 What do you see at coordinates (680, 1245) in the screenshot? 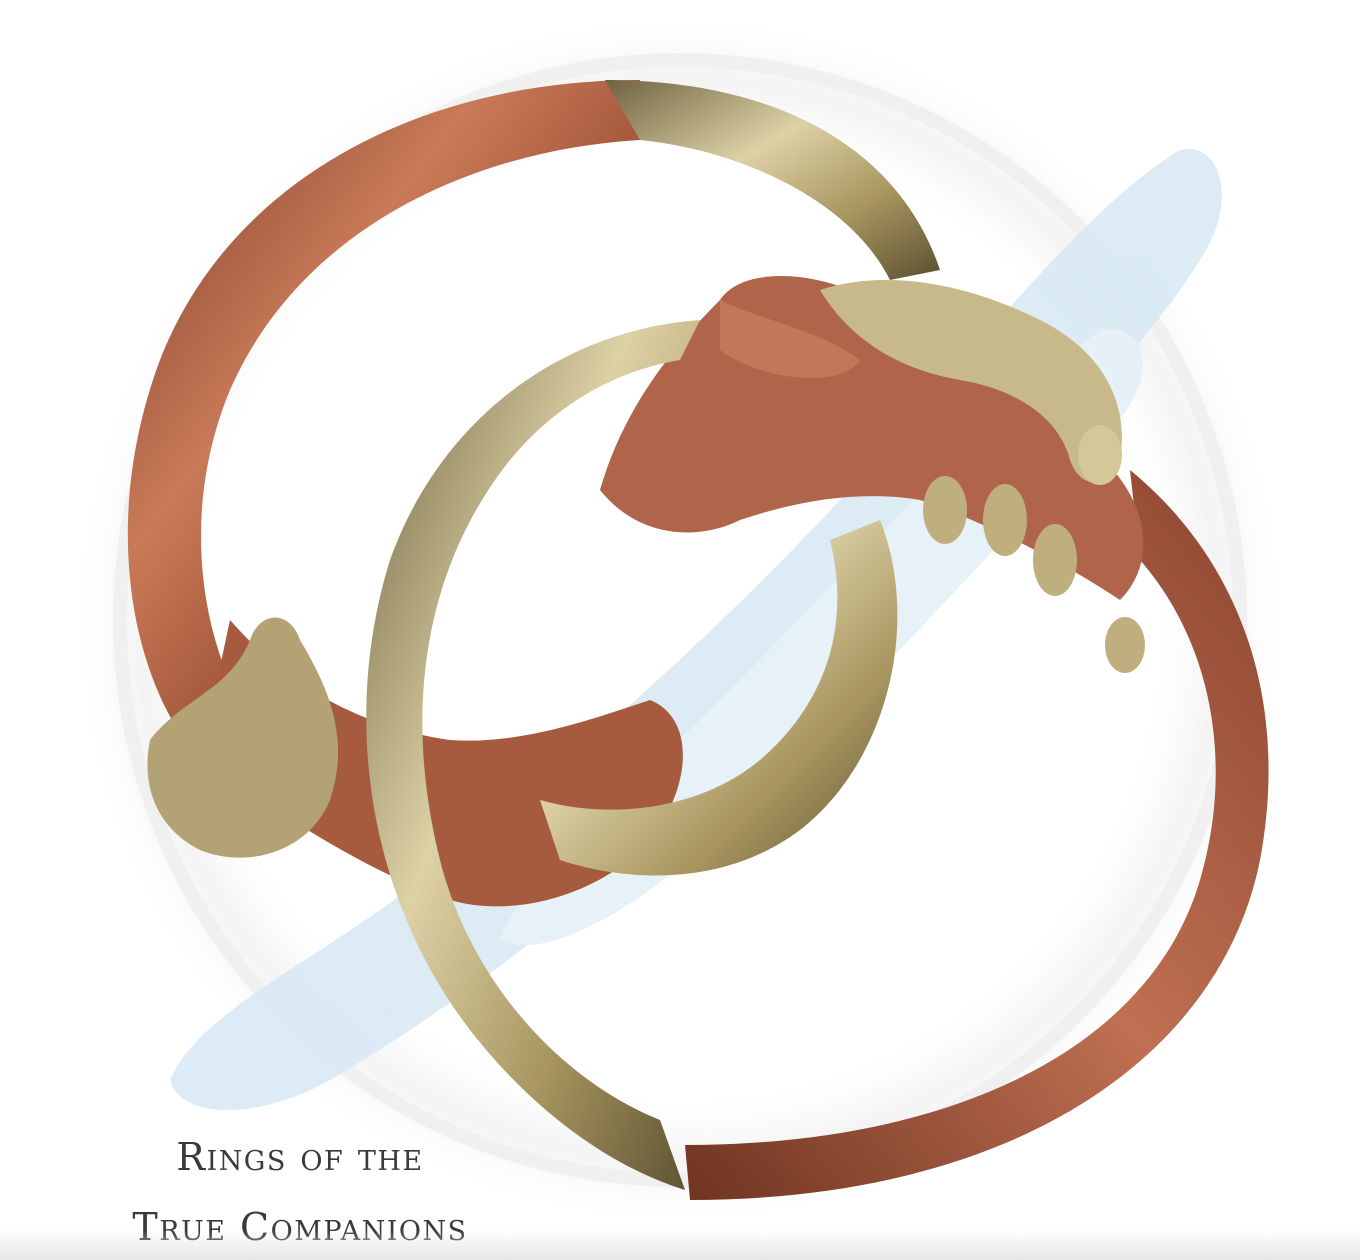
I see `bottom-edge-shadow` at bounding box center [680, 1245].